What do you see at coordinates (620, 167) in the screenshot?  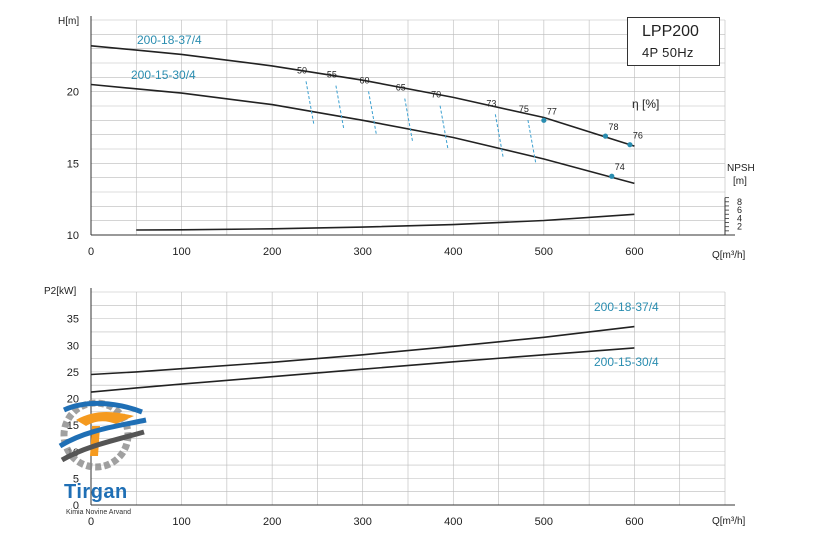 I see `efficiency-label: 74` at bounding box center [620, 167].